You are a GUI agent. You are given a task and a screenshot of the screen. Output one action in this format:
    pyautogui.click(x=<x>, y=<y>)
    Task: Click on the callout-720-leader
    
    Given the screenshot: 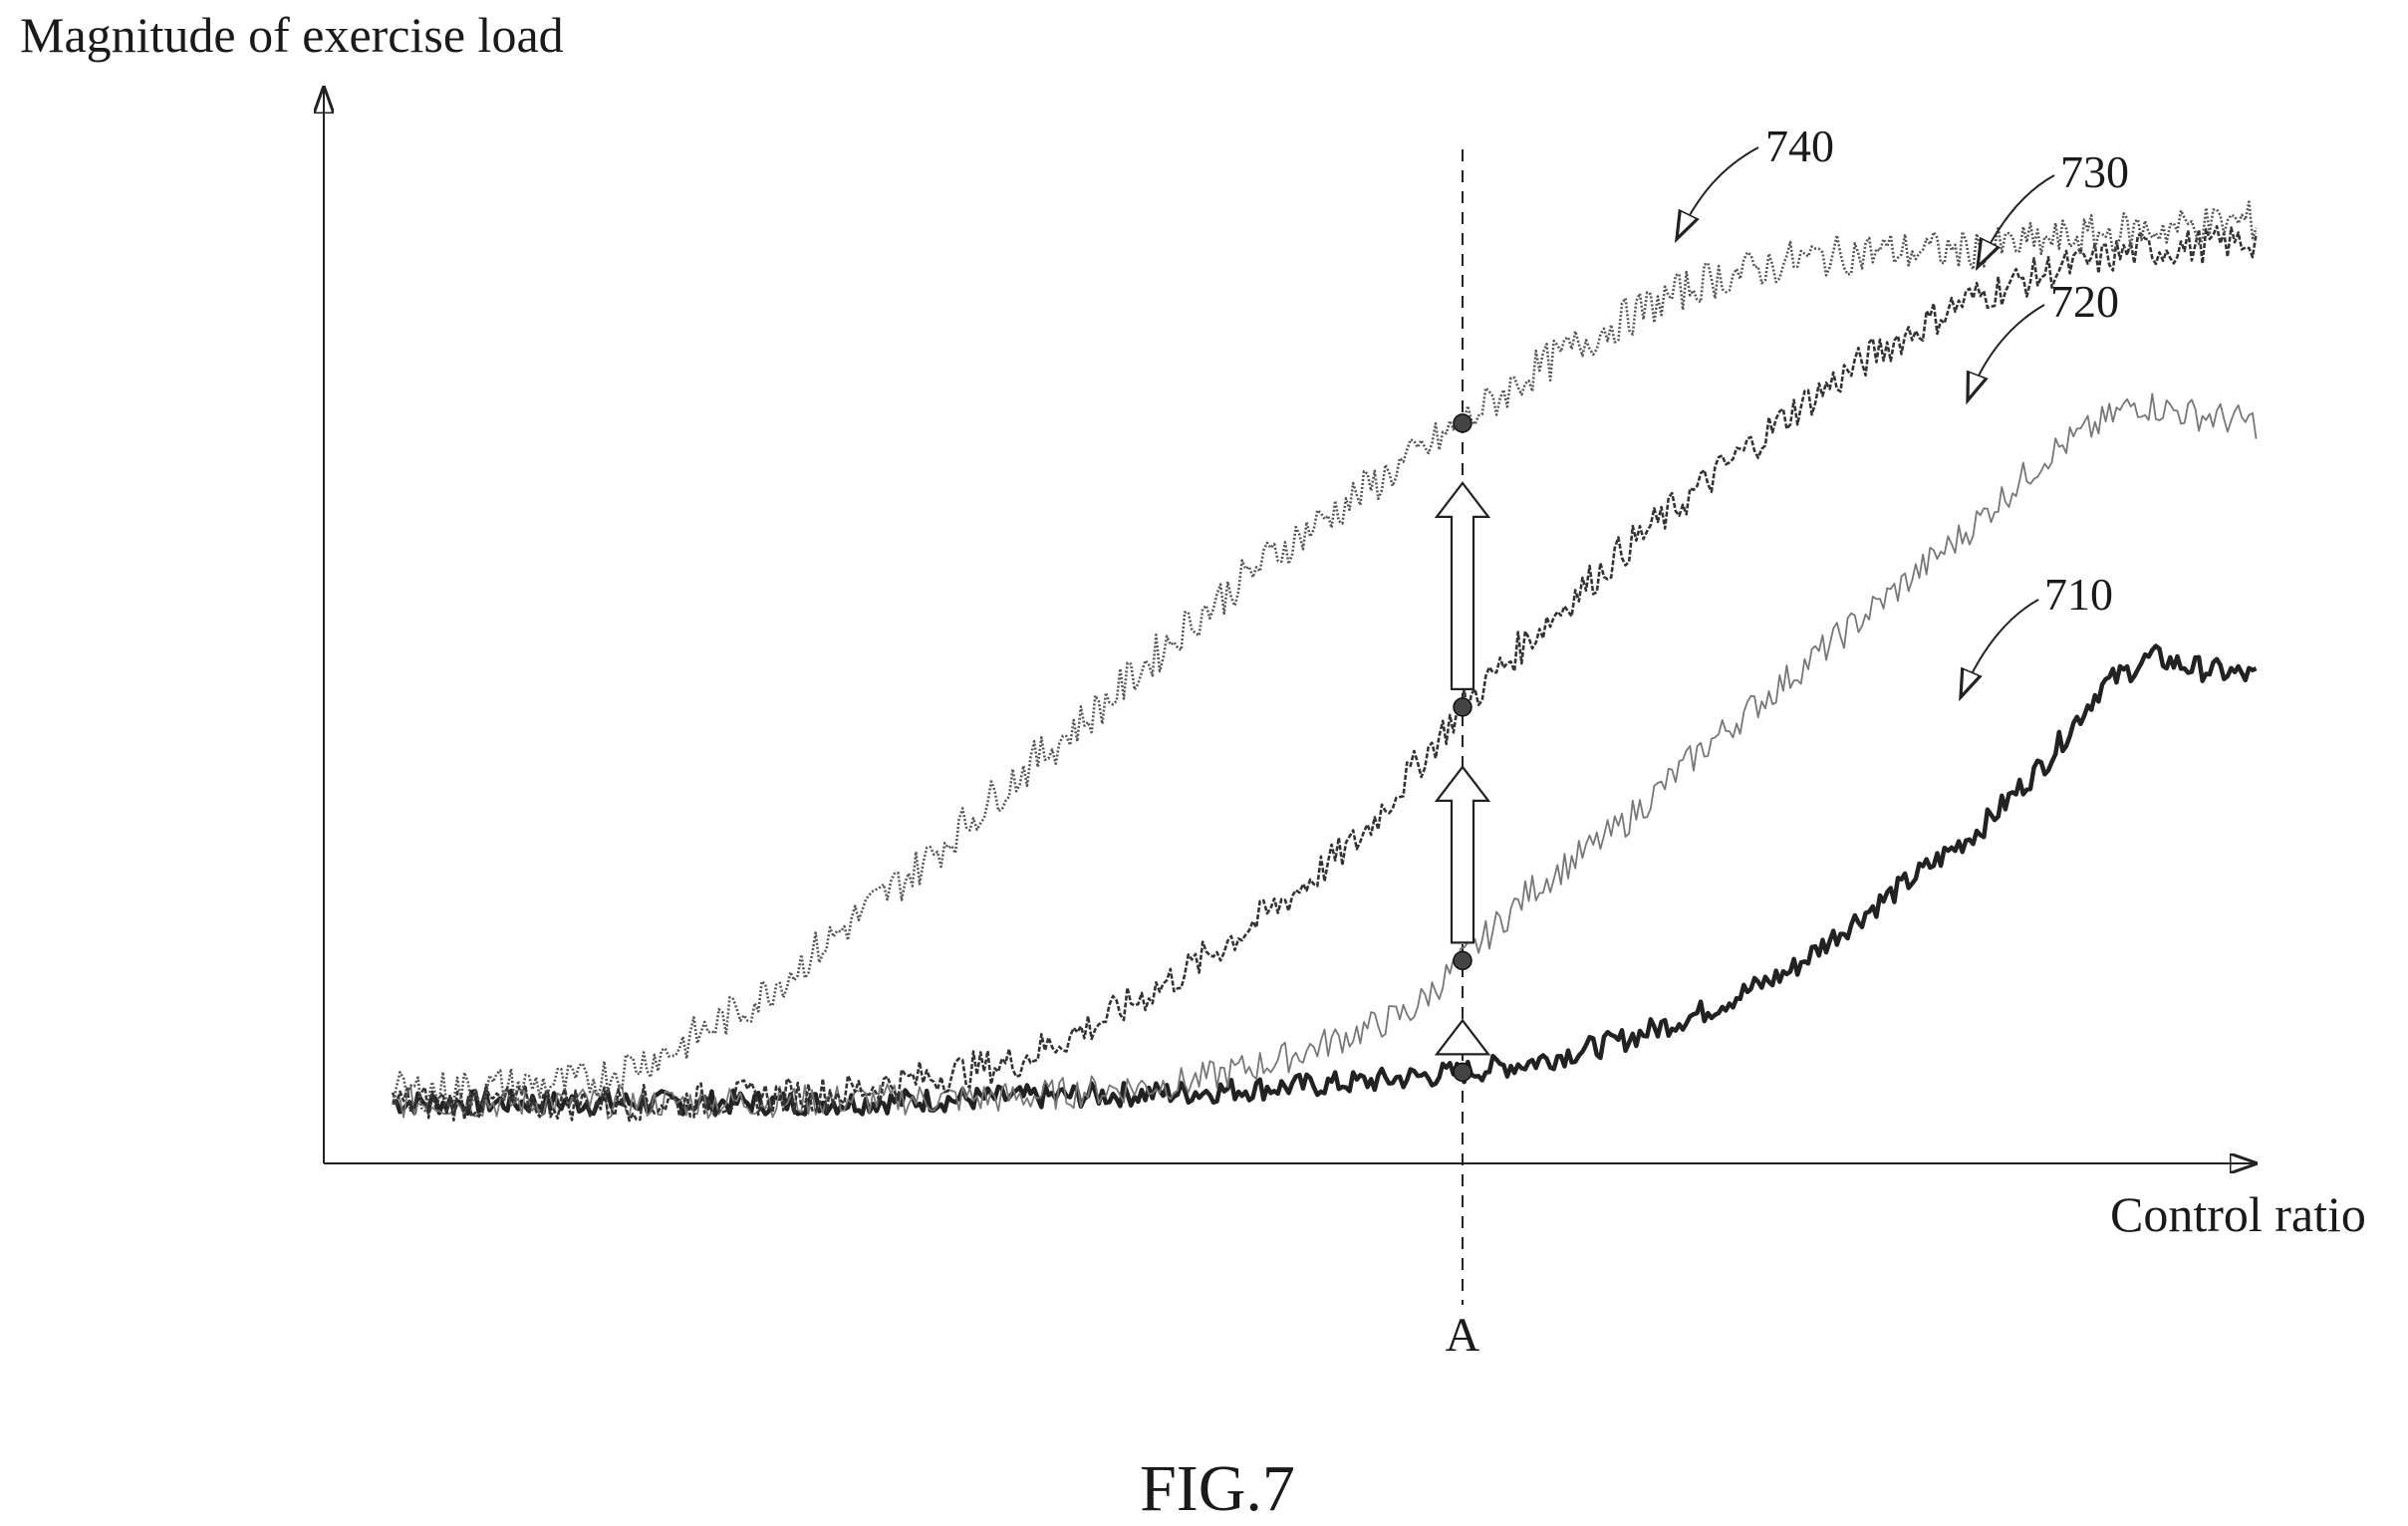 What is the action you would take?
    pyautogui.click(x=2006, y=352)
    